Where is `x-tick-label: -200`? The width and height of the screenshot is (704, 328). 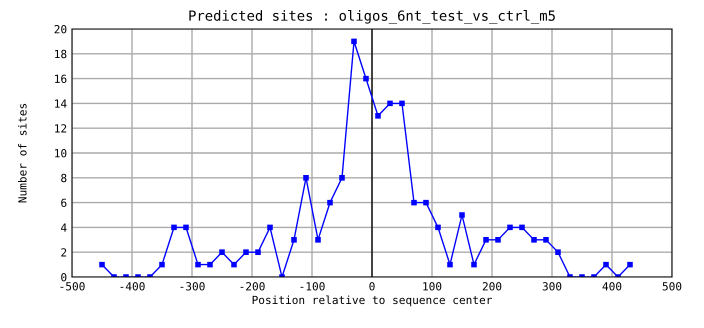
x-tick-label: -200 is located at coordinates (252, 286).